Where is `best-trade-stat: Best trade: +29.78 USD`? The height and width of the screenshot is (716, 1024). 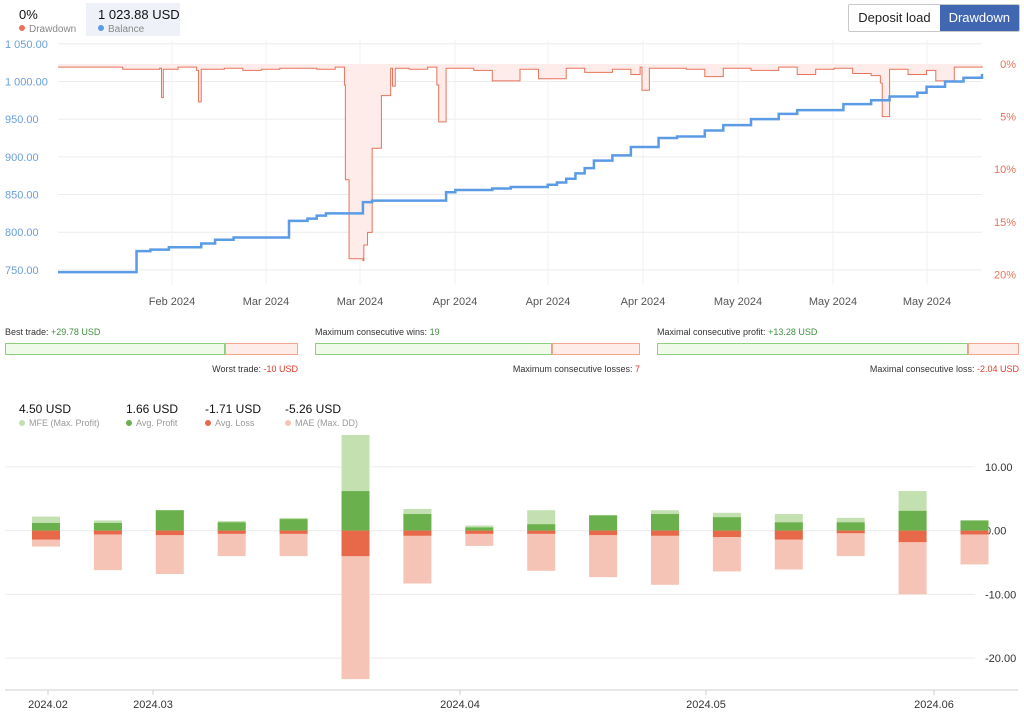
best-trade-stat: Best trade: +29.78 USD is located at coordinates (52, 332).